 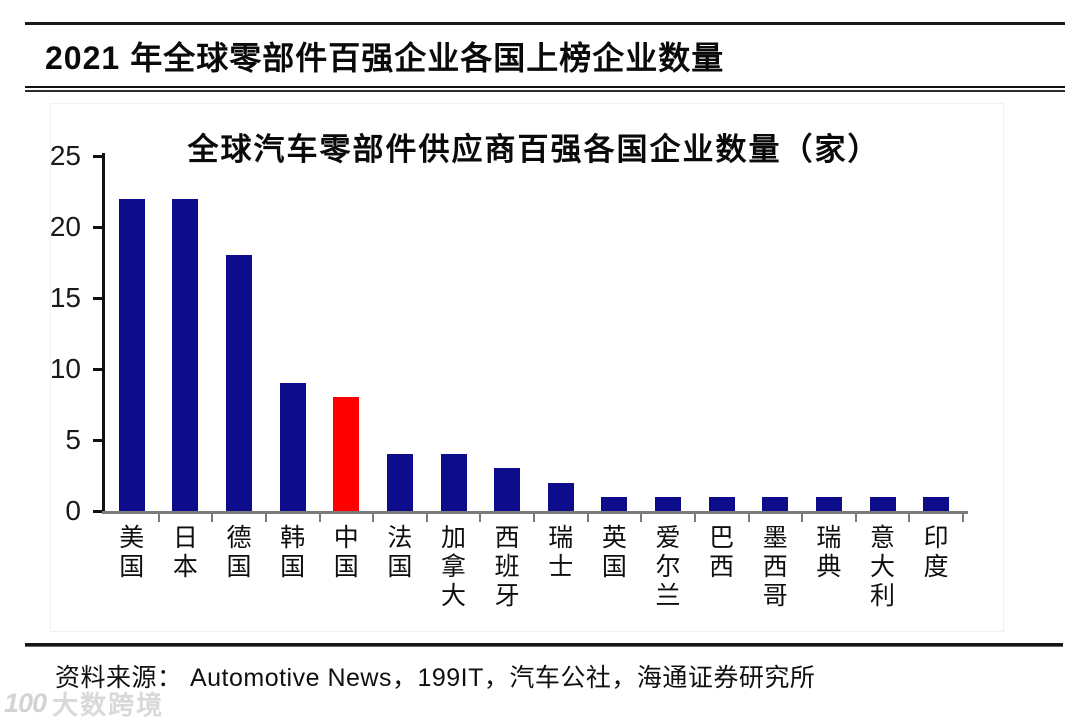 I want to click on page-title-year: 2021, so click(x=83, y=58).